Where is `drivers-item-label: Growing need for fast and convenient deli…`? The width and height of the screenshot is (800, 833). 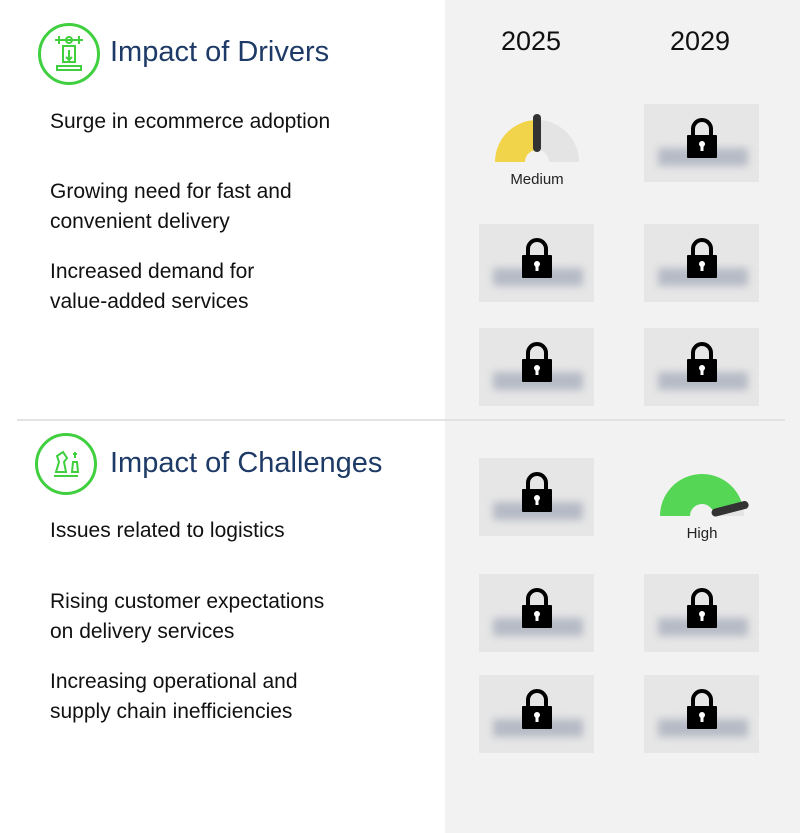 drivers-item-label: Growing need for fast and convenient deli… is located at coordinates (171, 207).